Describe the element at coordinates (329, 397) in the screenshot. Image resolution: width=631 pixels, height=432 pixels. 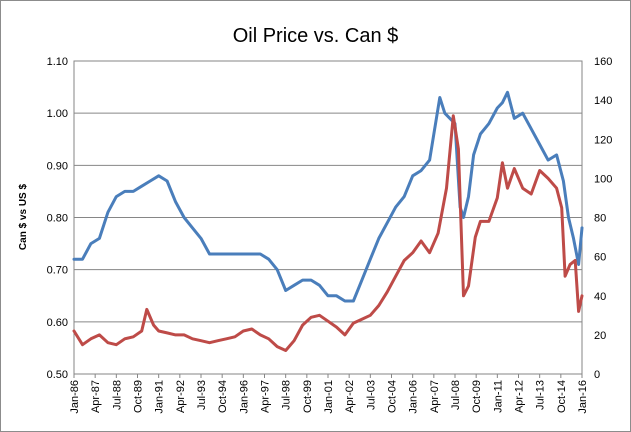
I see `x-tick-label: Jan-01` at that location.